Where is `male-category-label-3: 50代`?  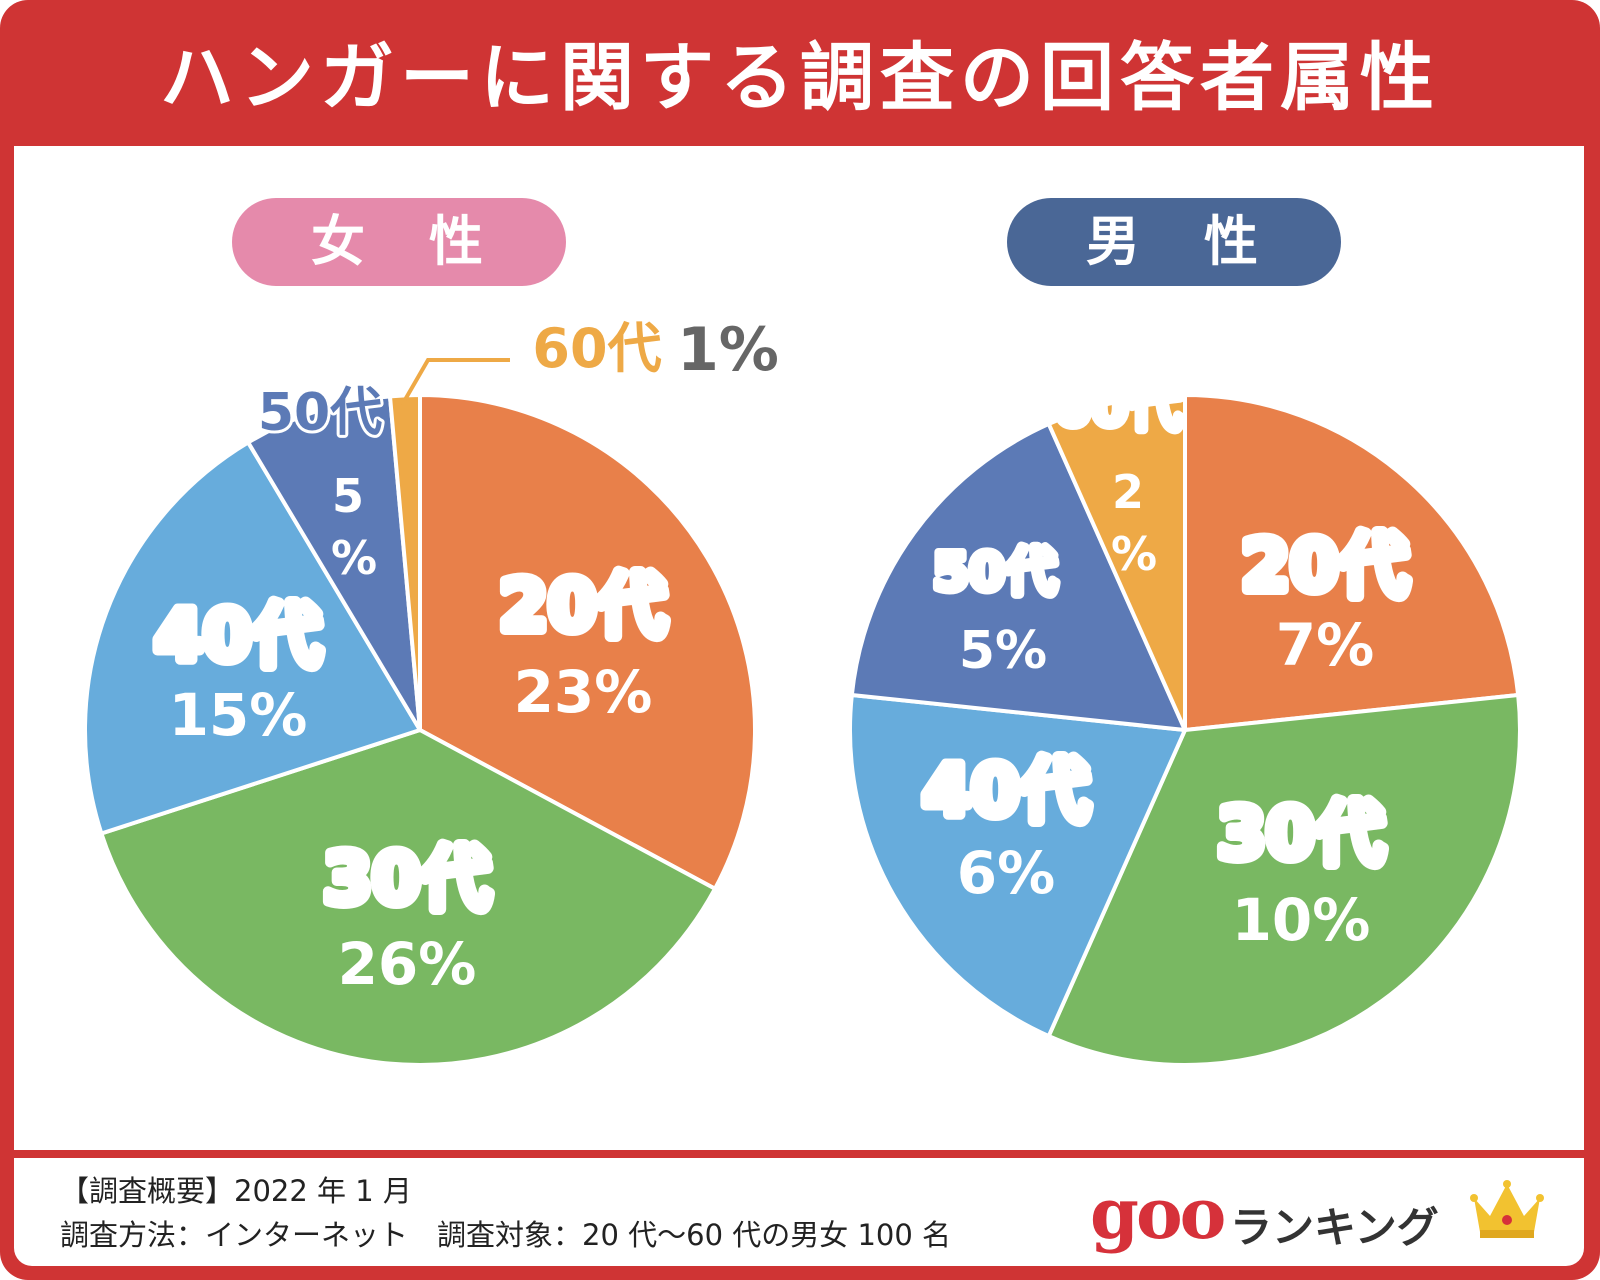 male-category-label-3: 50代 is located at coordinates (995, 573).